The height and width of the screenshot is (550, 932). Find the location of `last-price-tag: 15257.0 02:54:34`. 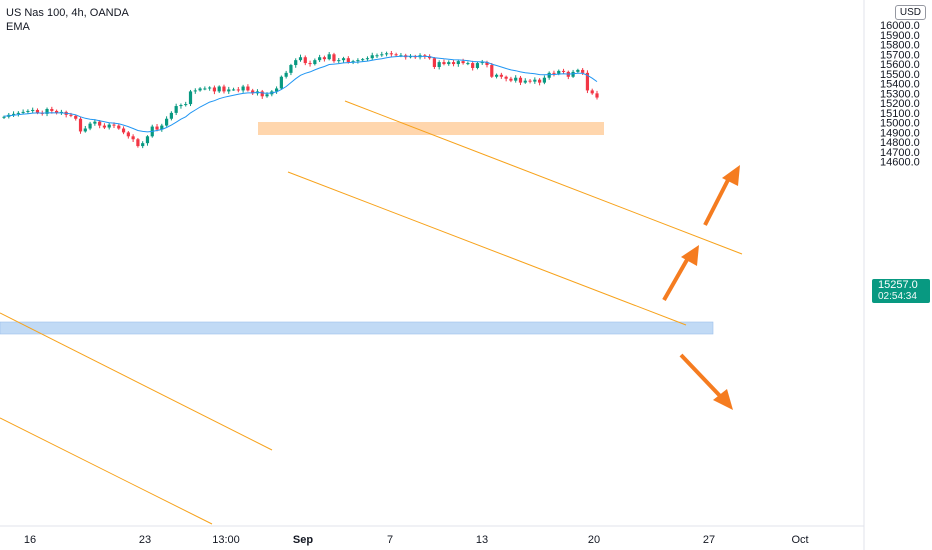

last-price-tag: 15257.0 02:54:34 is located at coordinates (901, 291).